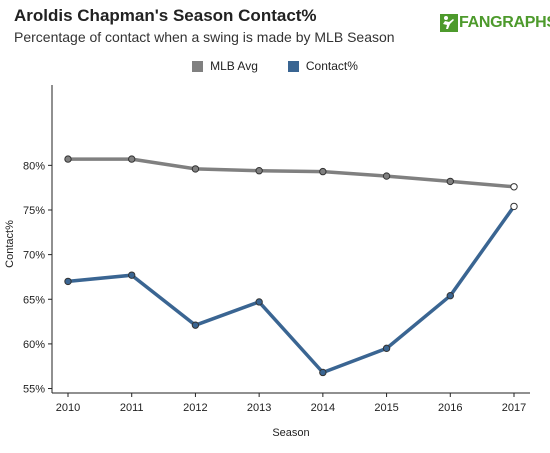 The image size is (550, 453). What do you see at coordinates (34, 211) in the screenshot?
I see `y-tick-label: 75%` at bounding box center [34, 211].